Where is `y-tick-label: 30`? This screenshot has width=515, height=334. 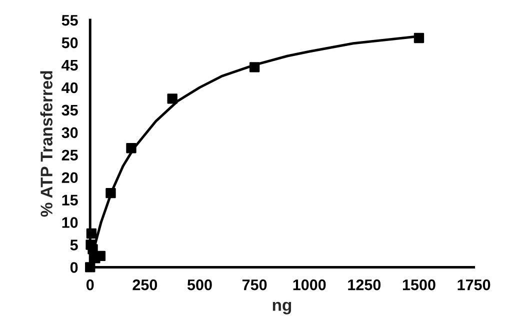
y-tick-label: 30 is located at coordinates (70, 132).